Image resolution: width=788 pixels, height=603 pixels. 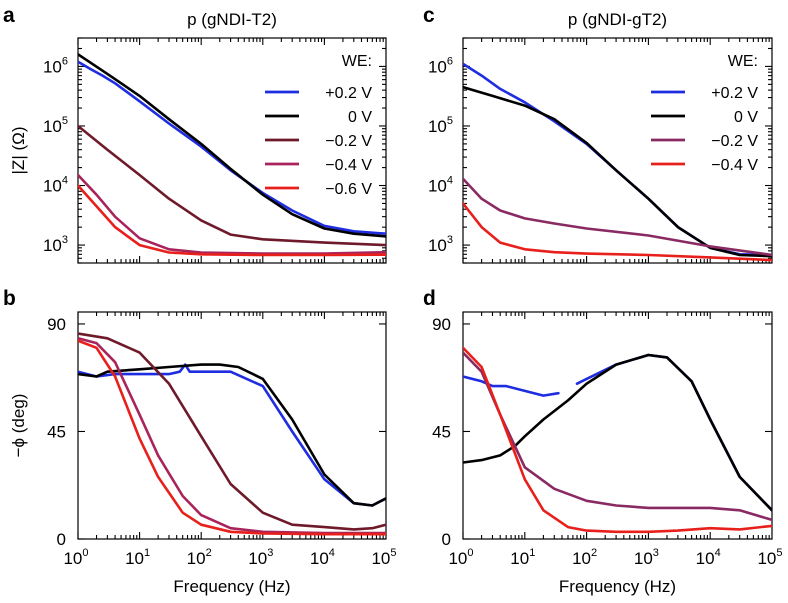 What do you see at coordinates (318, 125) in the screenshot?
I see `legend: WE: +0.2 V 0 V −0.2 V −0.4 V −0.6 V` at bounding box center [318, 125].